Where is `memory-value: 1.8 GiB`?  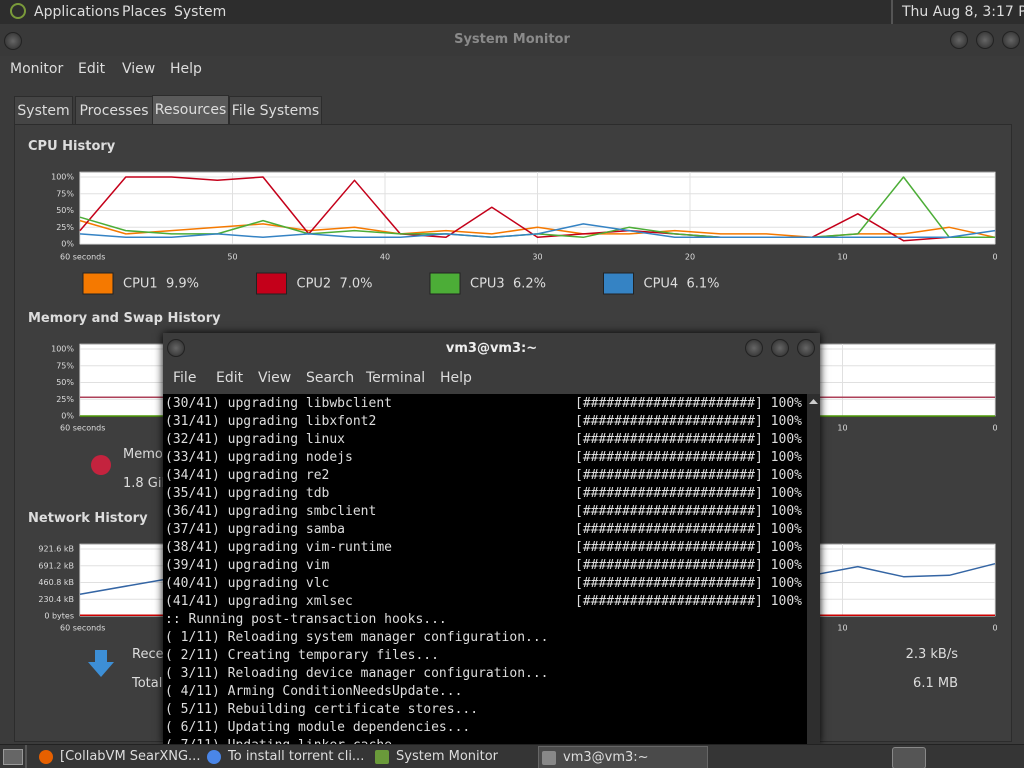 memory-value: 1.8 GiB is located at coordinates (147, 483).